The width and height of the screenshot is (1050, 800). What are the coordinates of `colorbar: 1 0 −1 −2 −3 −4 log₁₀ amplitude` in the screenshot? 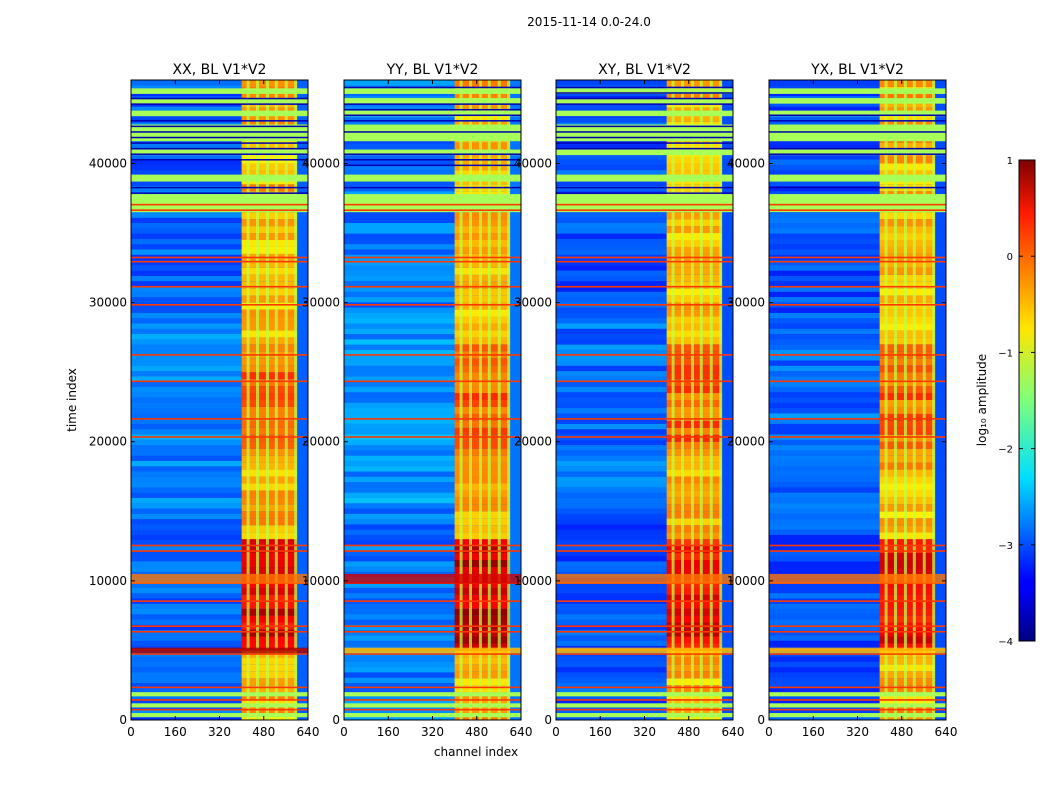 It's located at (1005, 402).